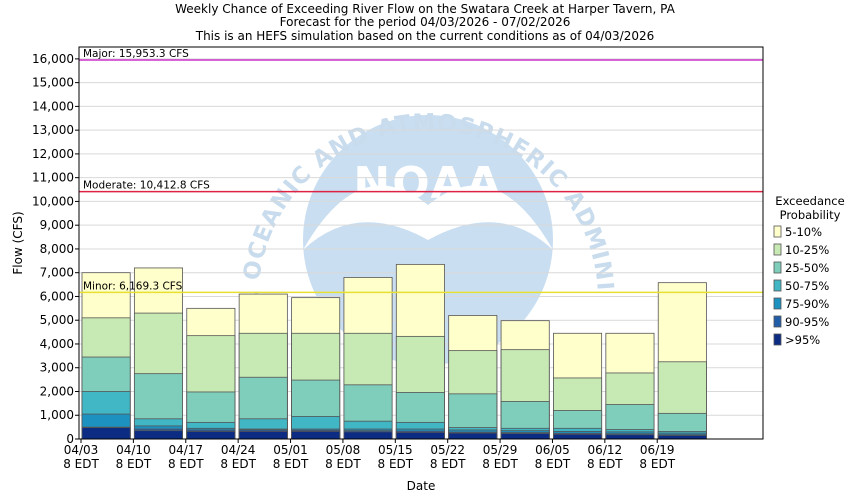 This screenshot has width=850, height=500. Describe the element at coordinates (807, 322) in the screenshot. I see `legend-label-5: 90-95%` at that location.